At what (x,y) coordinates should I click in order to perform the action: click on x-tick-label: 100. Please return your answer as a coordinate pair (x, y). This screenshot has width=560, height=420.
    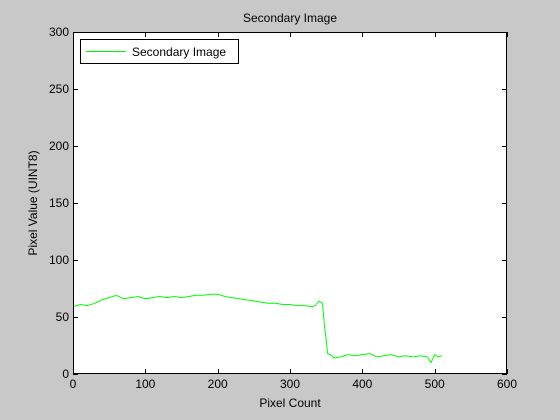
    Looking at the image, I should click on (145, 384).